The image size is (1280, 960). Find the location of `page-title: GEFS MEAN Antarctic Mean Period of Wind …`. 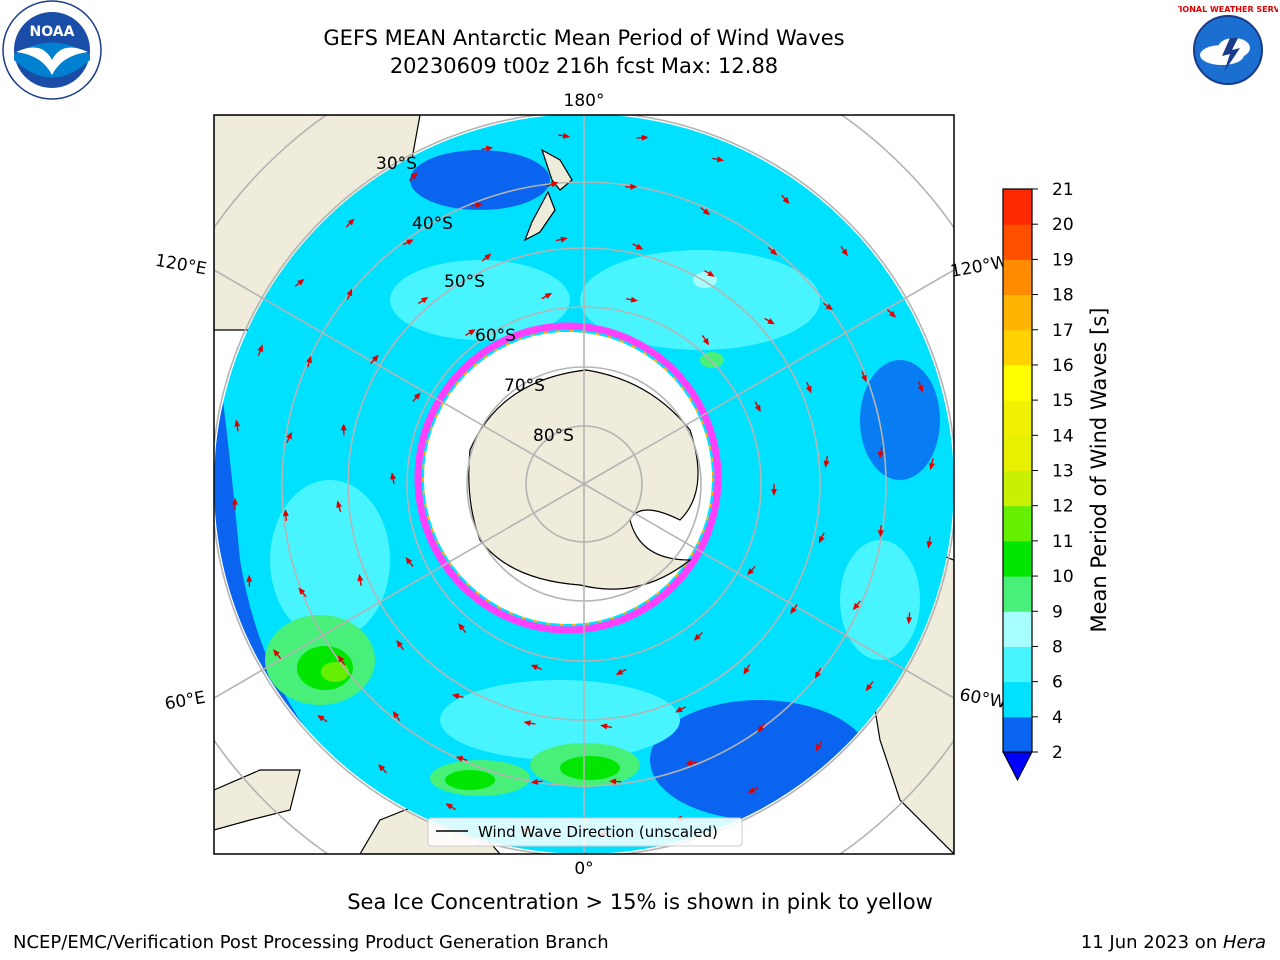

page-title: GEFS MEAN Antarctic Mean Period of Wind … is located at coordinates (584, 38).